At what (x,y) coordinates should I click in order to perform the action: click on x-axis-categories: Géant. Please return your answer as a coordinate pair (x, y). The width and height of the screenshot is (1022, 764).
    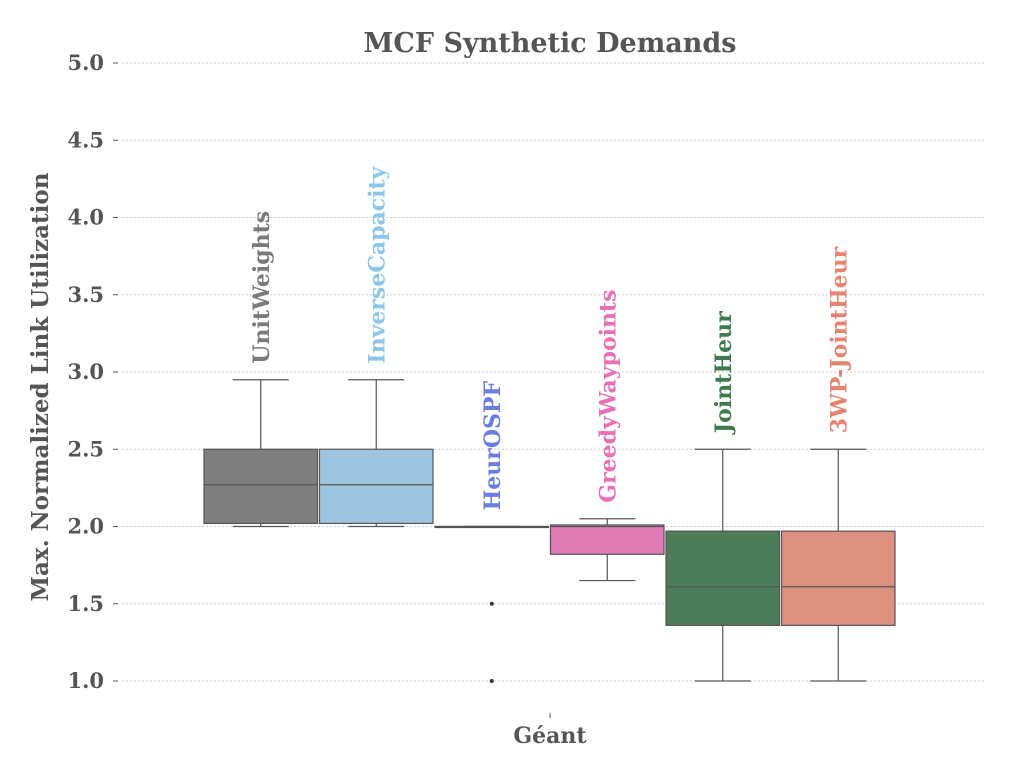
    Looking at the image, I should click on (550, 731).